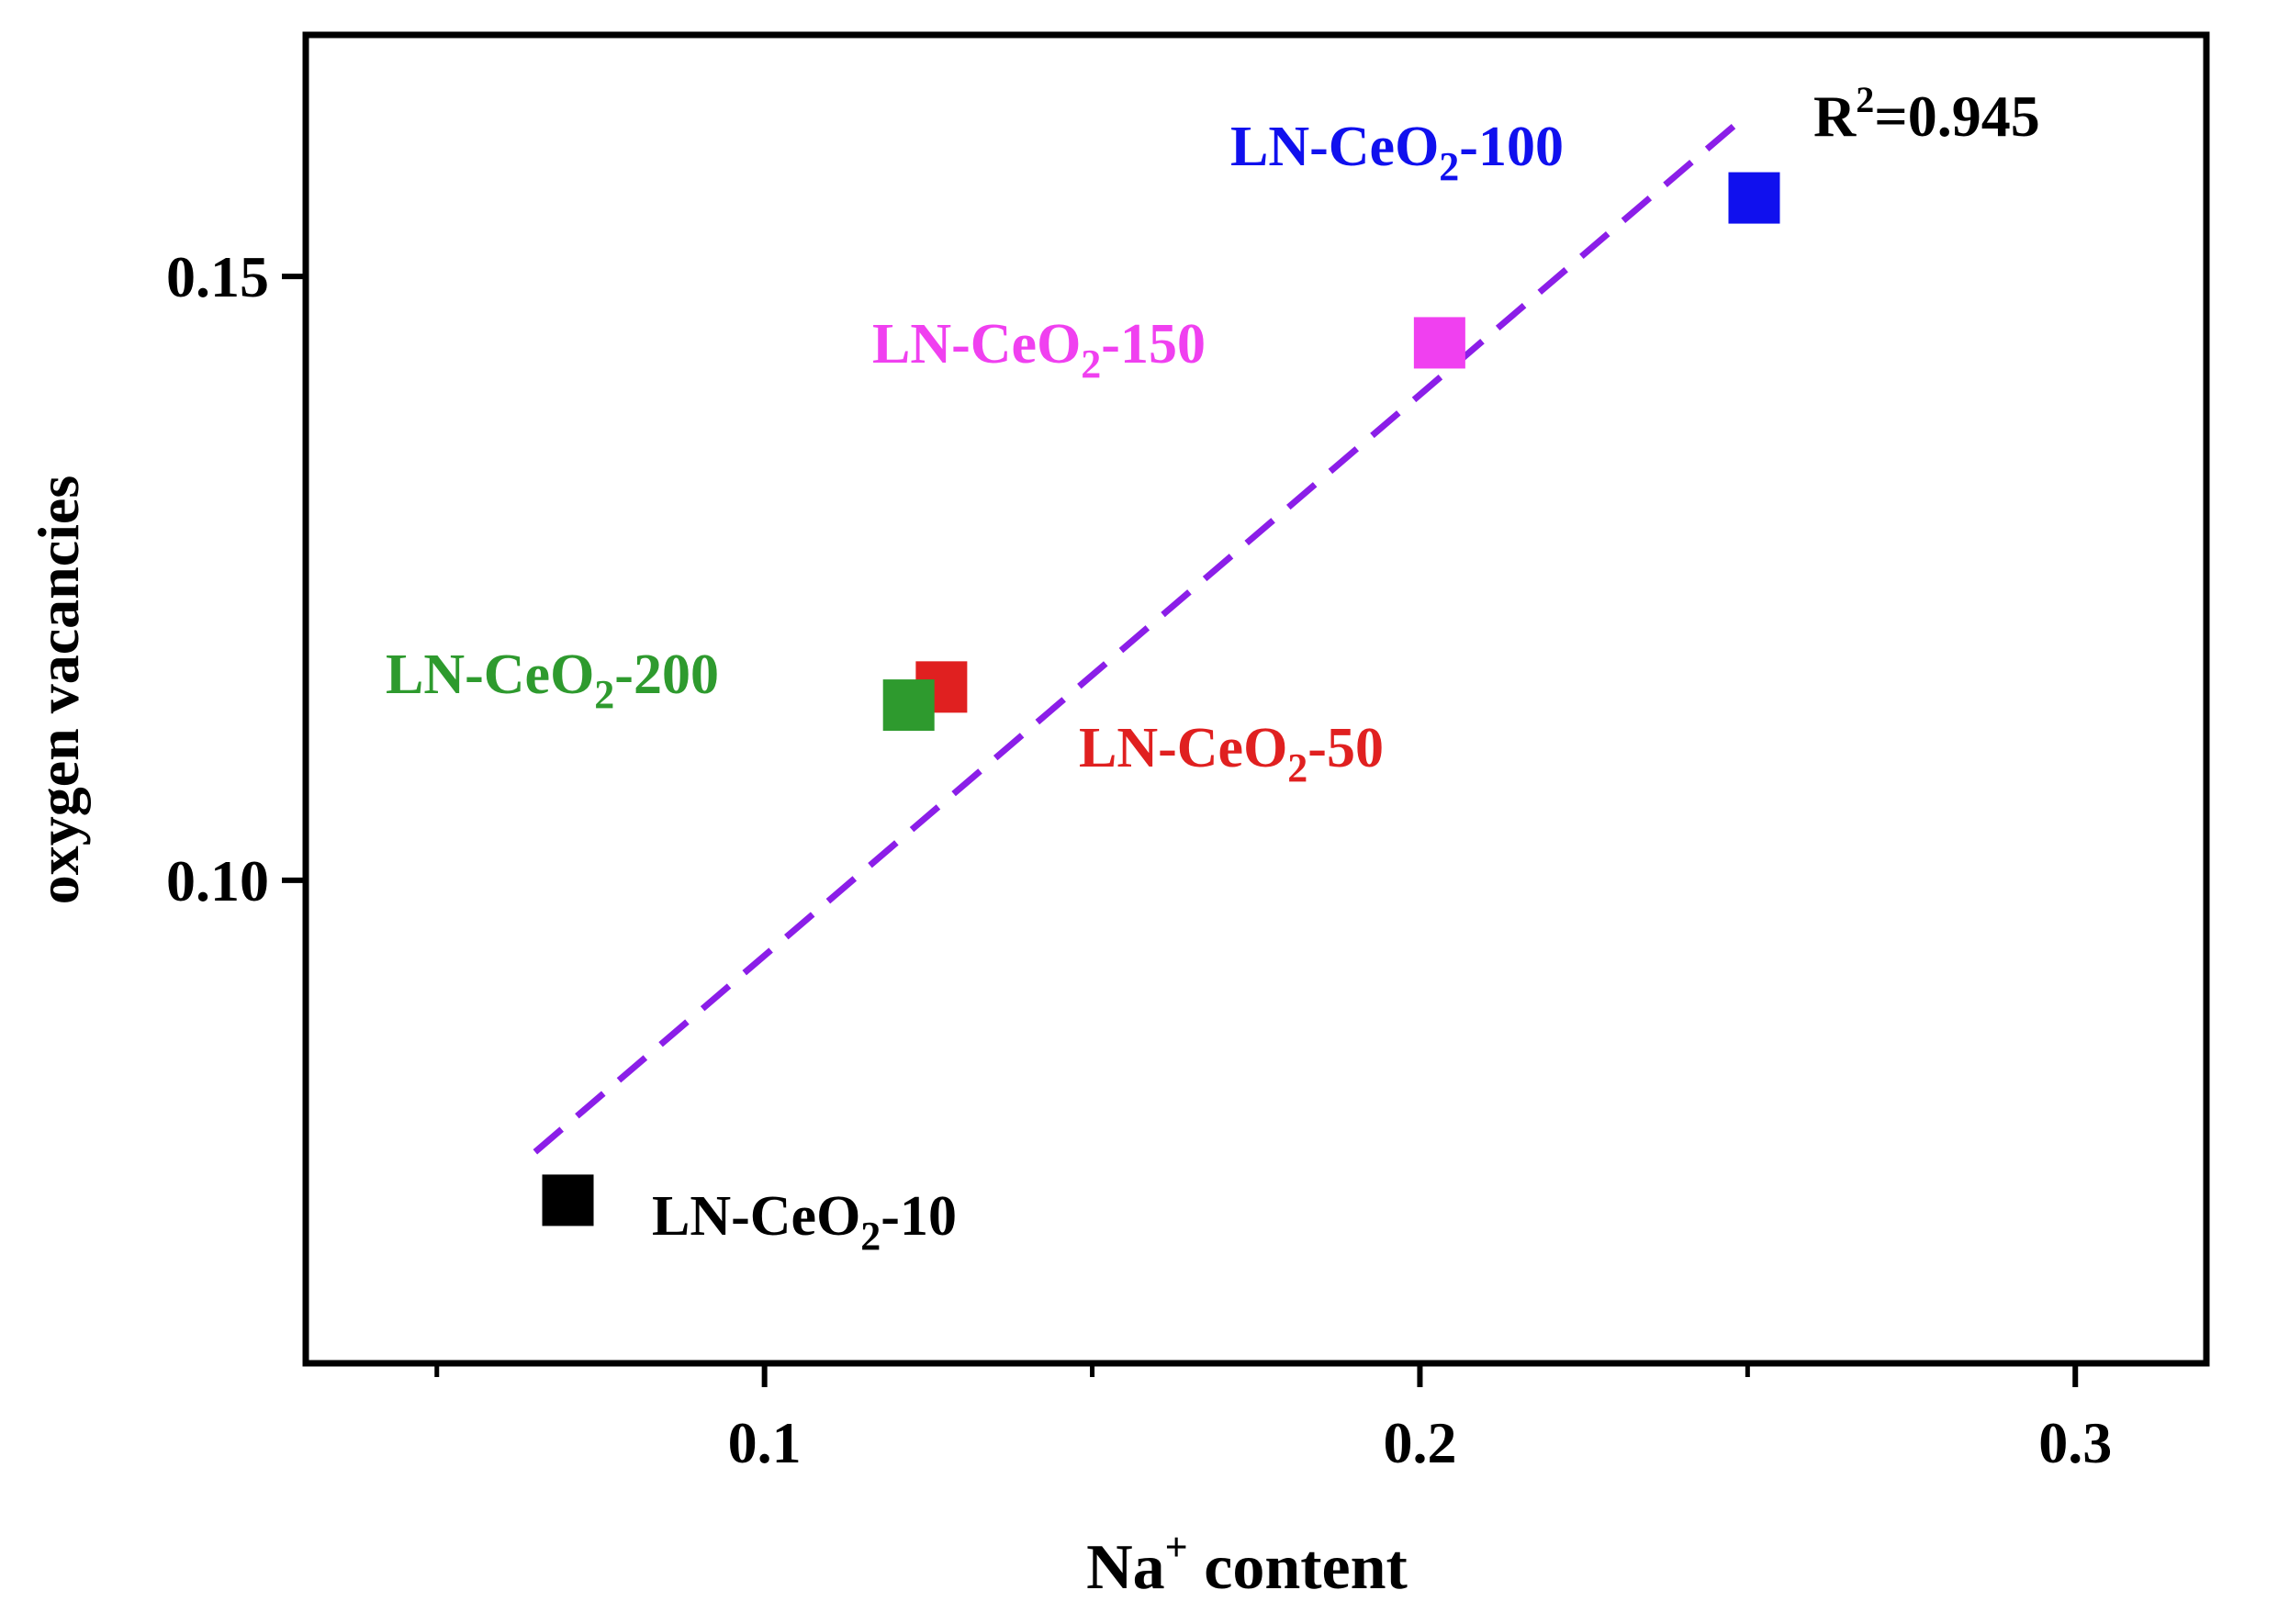 The height and width of the screenshot is (1624, 2278). What do you see at coordinates (553, 680) in the screenshot?
I see `point-label-ln-ceo2-200: LN-CeO2-200` at bounding box center [553, 680].